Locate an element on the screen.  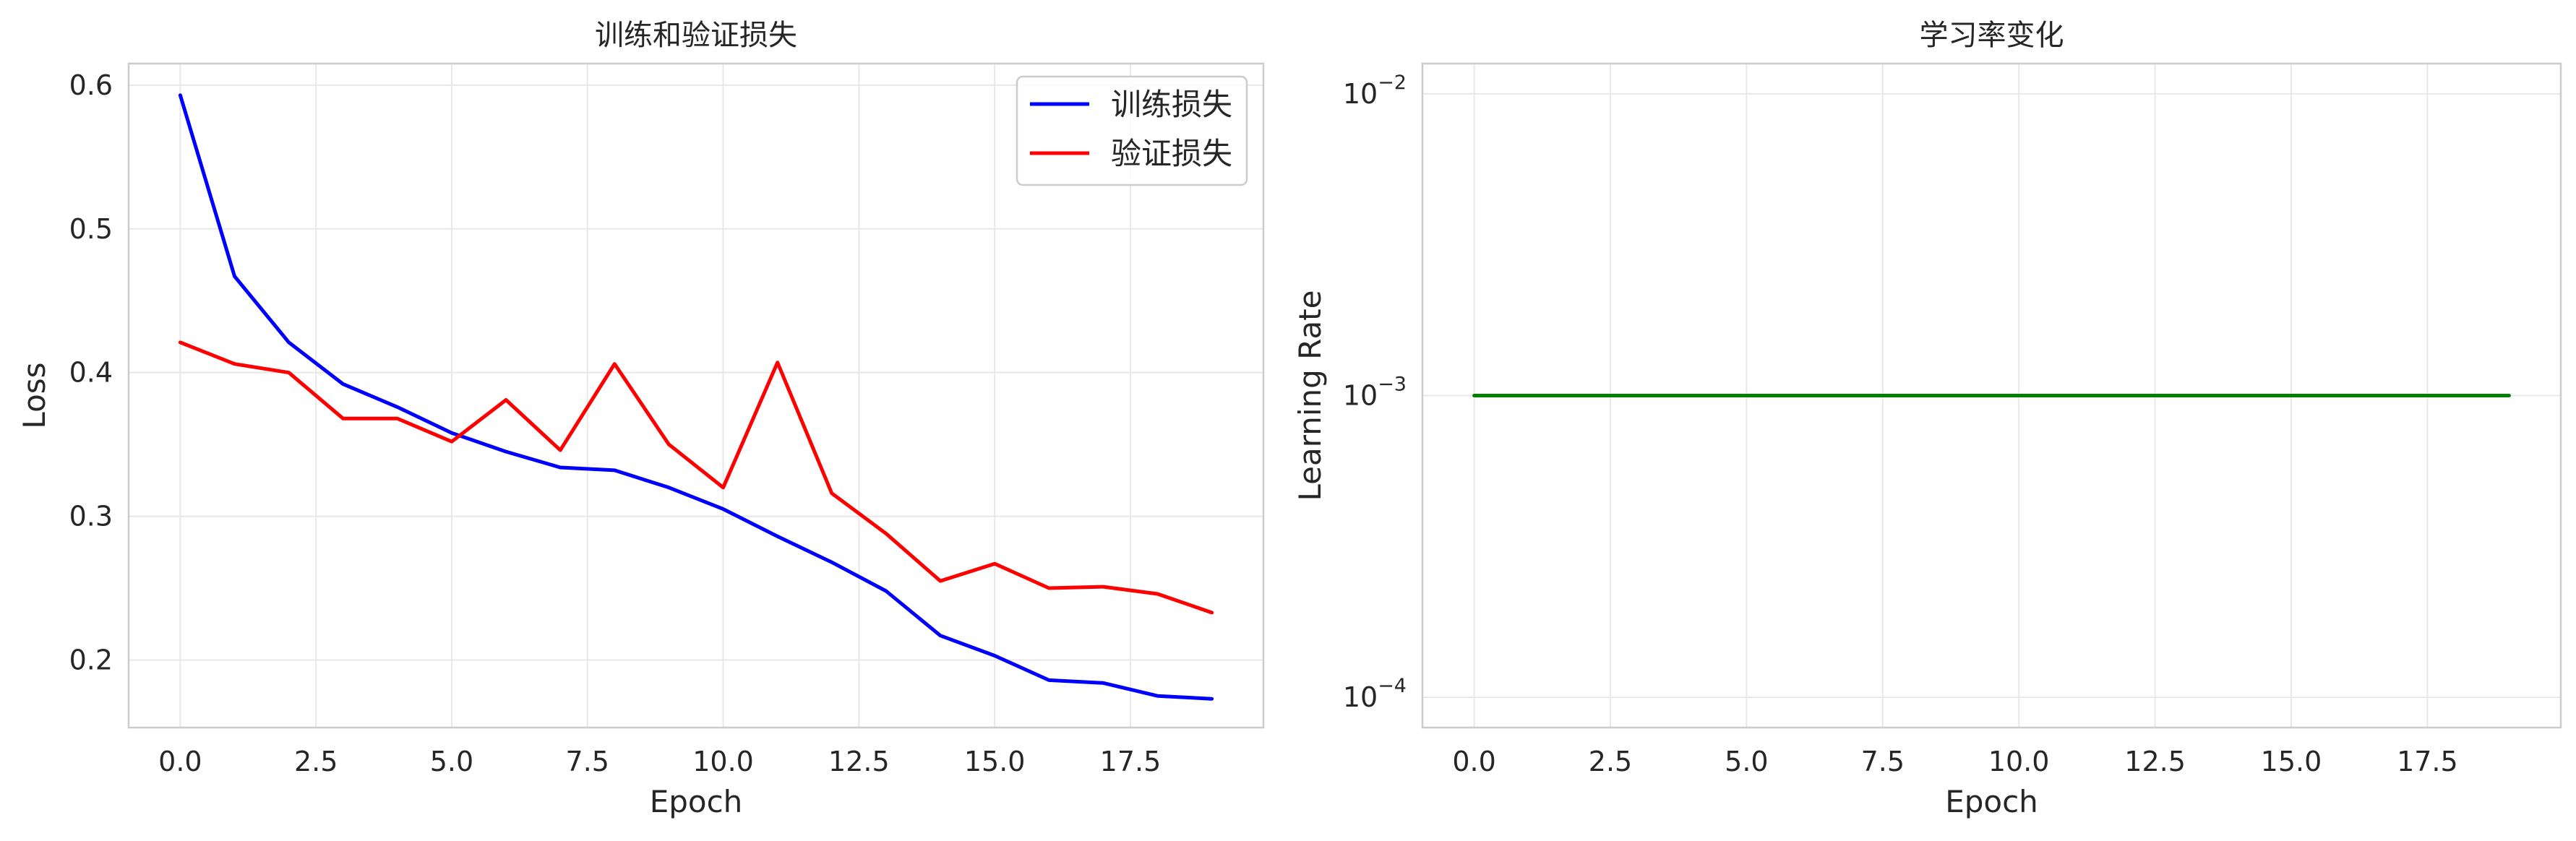
y-tick-label: 0.4 is located at coordinates (91, 373).